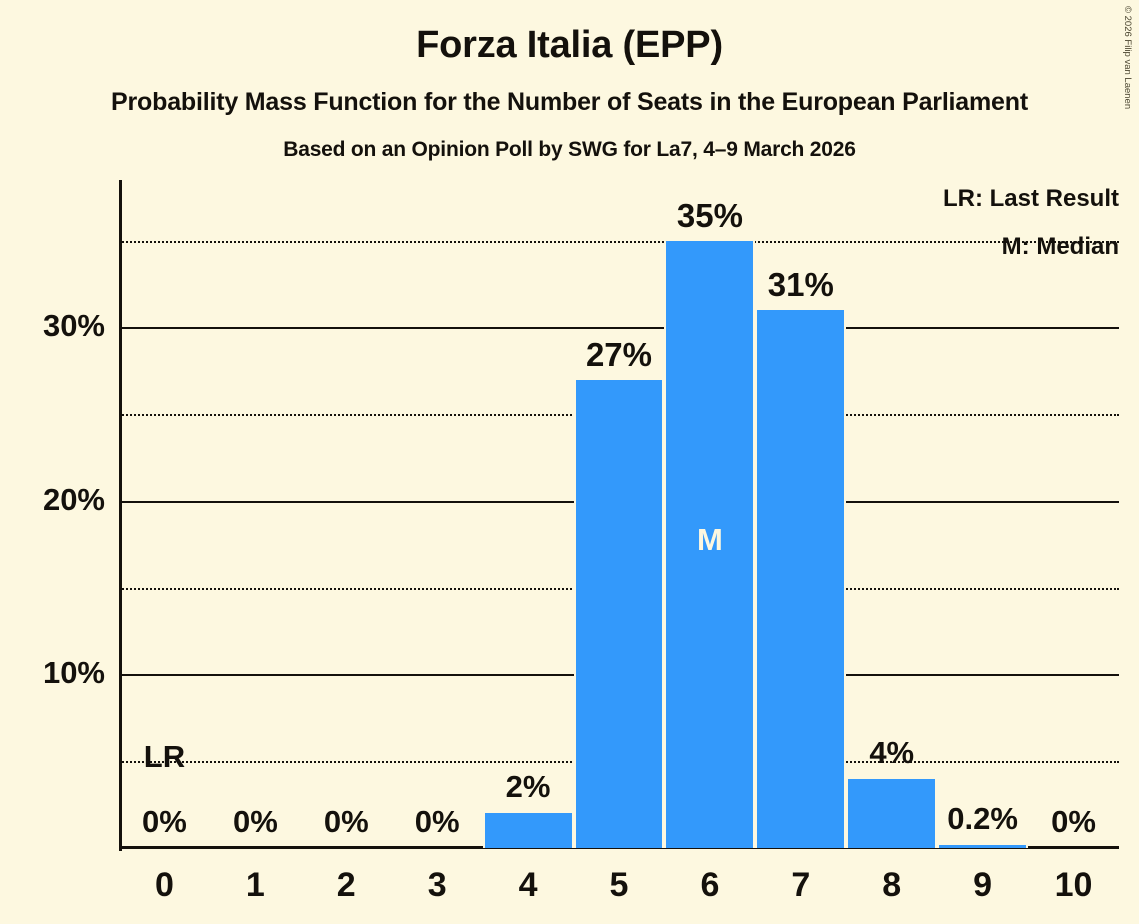  What do you see at coordinates (73, 499) in the screenshot?
I see `y-axis-label-20pct: 20%` at bounding box center [73, 499].